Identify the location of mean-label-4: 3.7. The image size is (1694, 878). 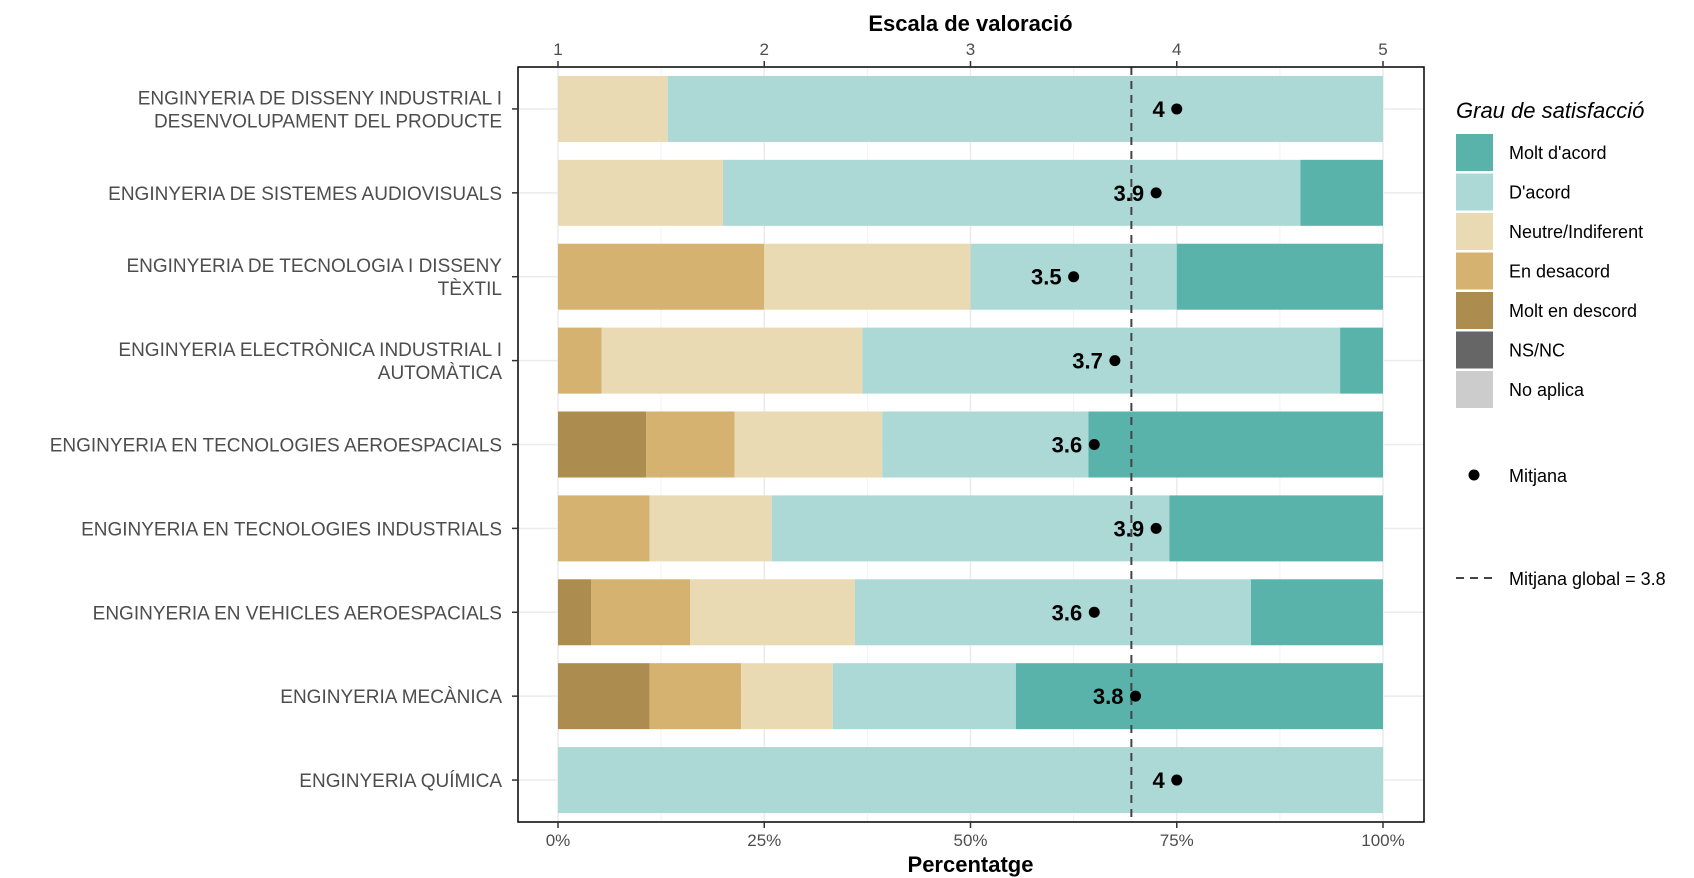
(1087, 361).